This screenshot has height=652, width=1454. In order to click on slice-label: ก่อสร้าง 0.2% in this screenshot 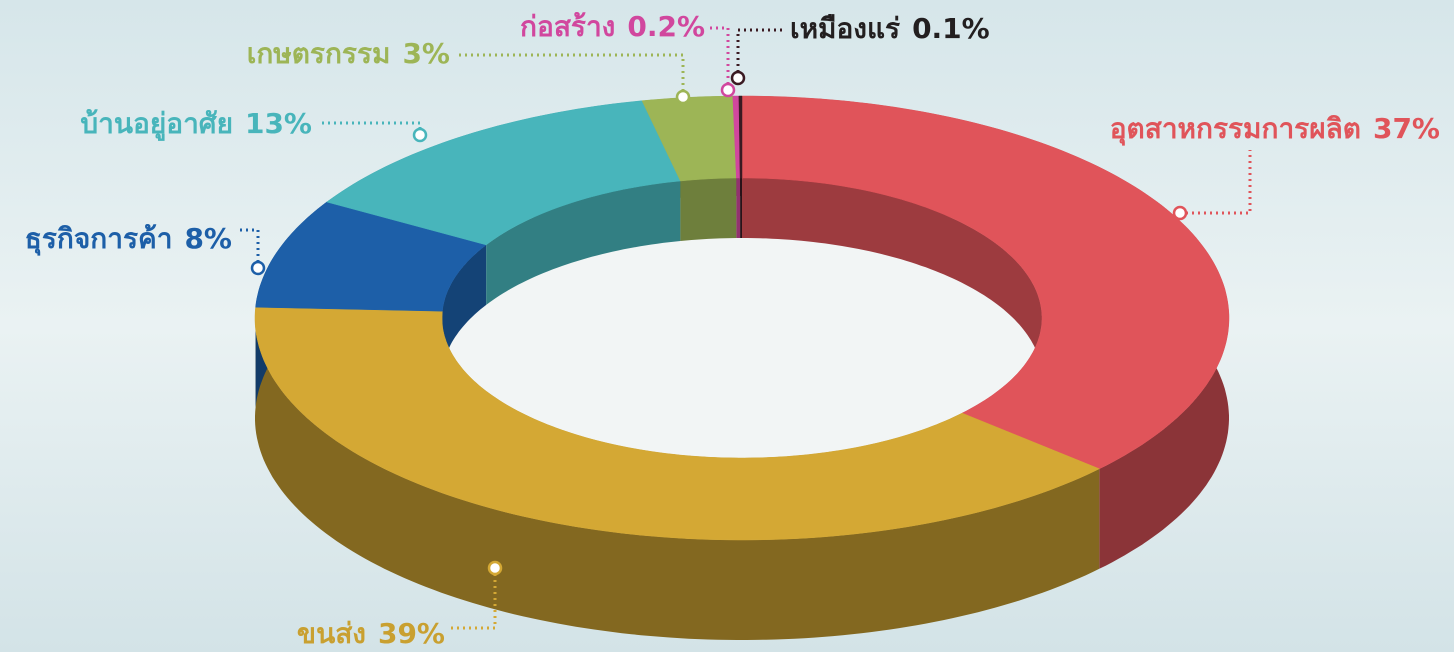, I will do `click(612, 26)`.